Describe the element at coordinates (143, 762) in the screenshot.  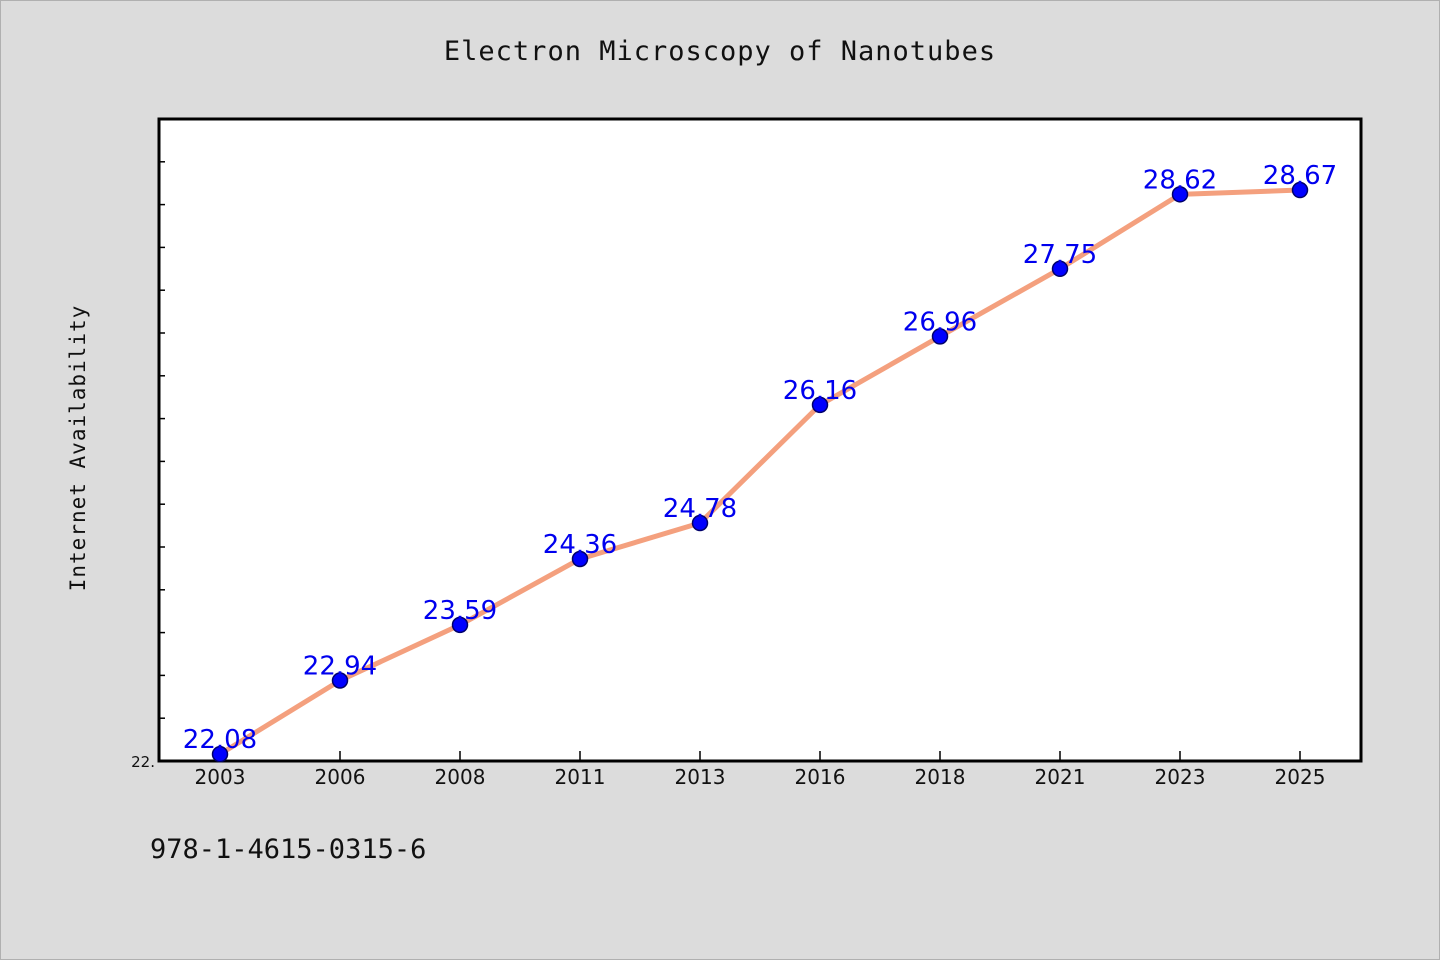
I see `y-tick-label: 22.` at that location.